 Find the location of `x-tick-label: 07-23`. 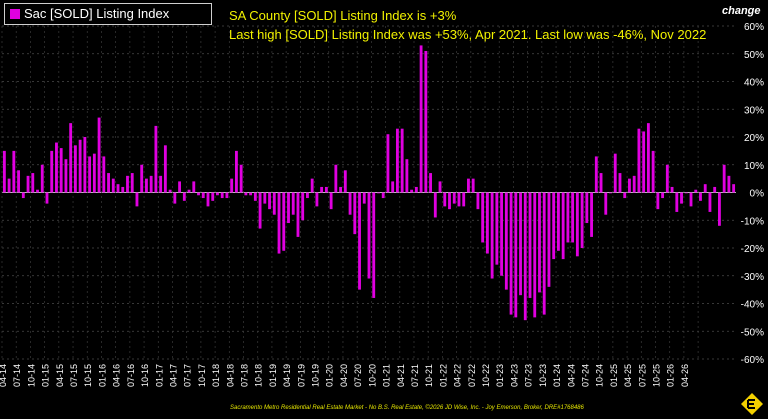

x-tick-label: 07-23 is located at coordinates (529, 375).